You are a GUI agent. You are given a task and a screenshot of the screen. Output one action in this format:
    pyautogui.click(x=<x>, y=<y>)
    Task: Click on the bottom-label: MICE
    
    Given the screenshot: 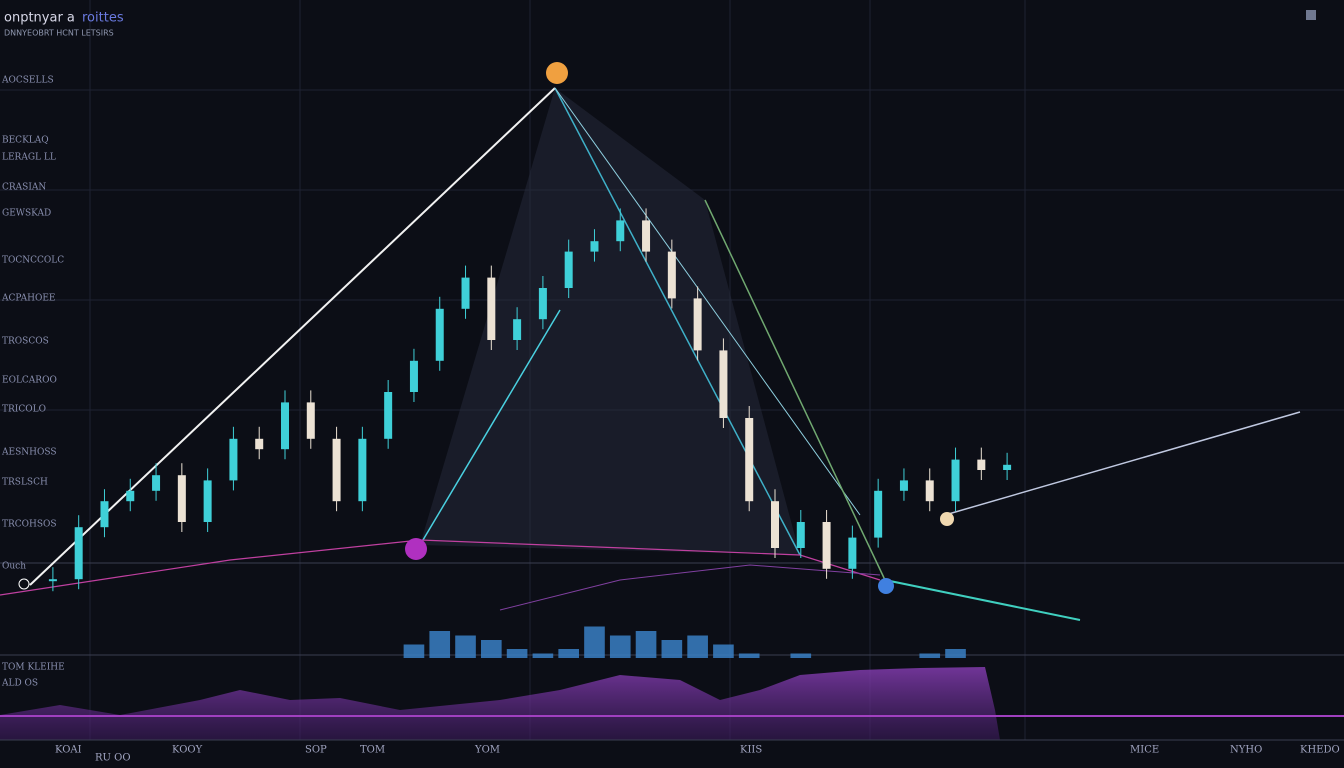 What is the action you would take?
    pyautogui.click(x=1144, y=750)
    